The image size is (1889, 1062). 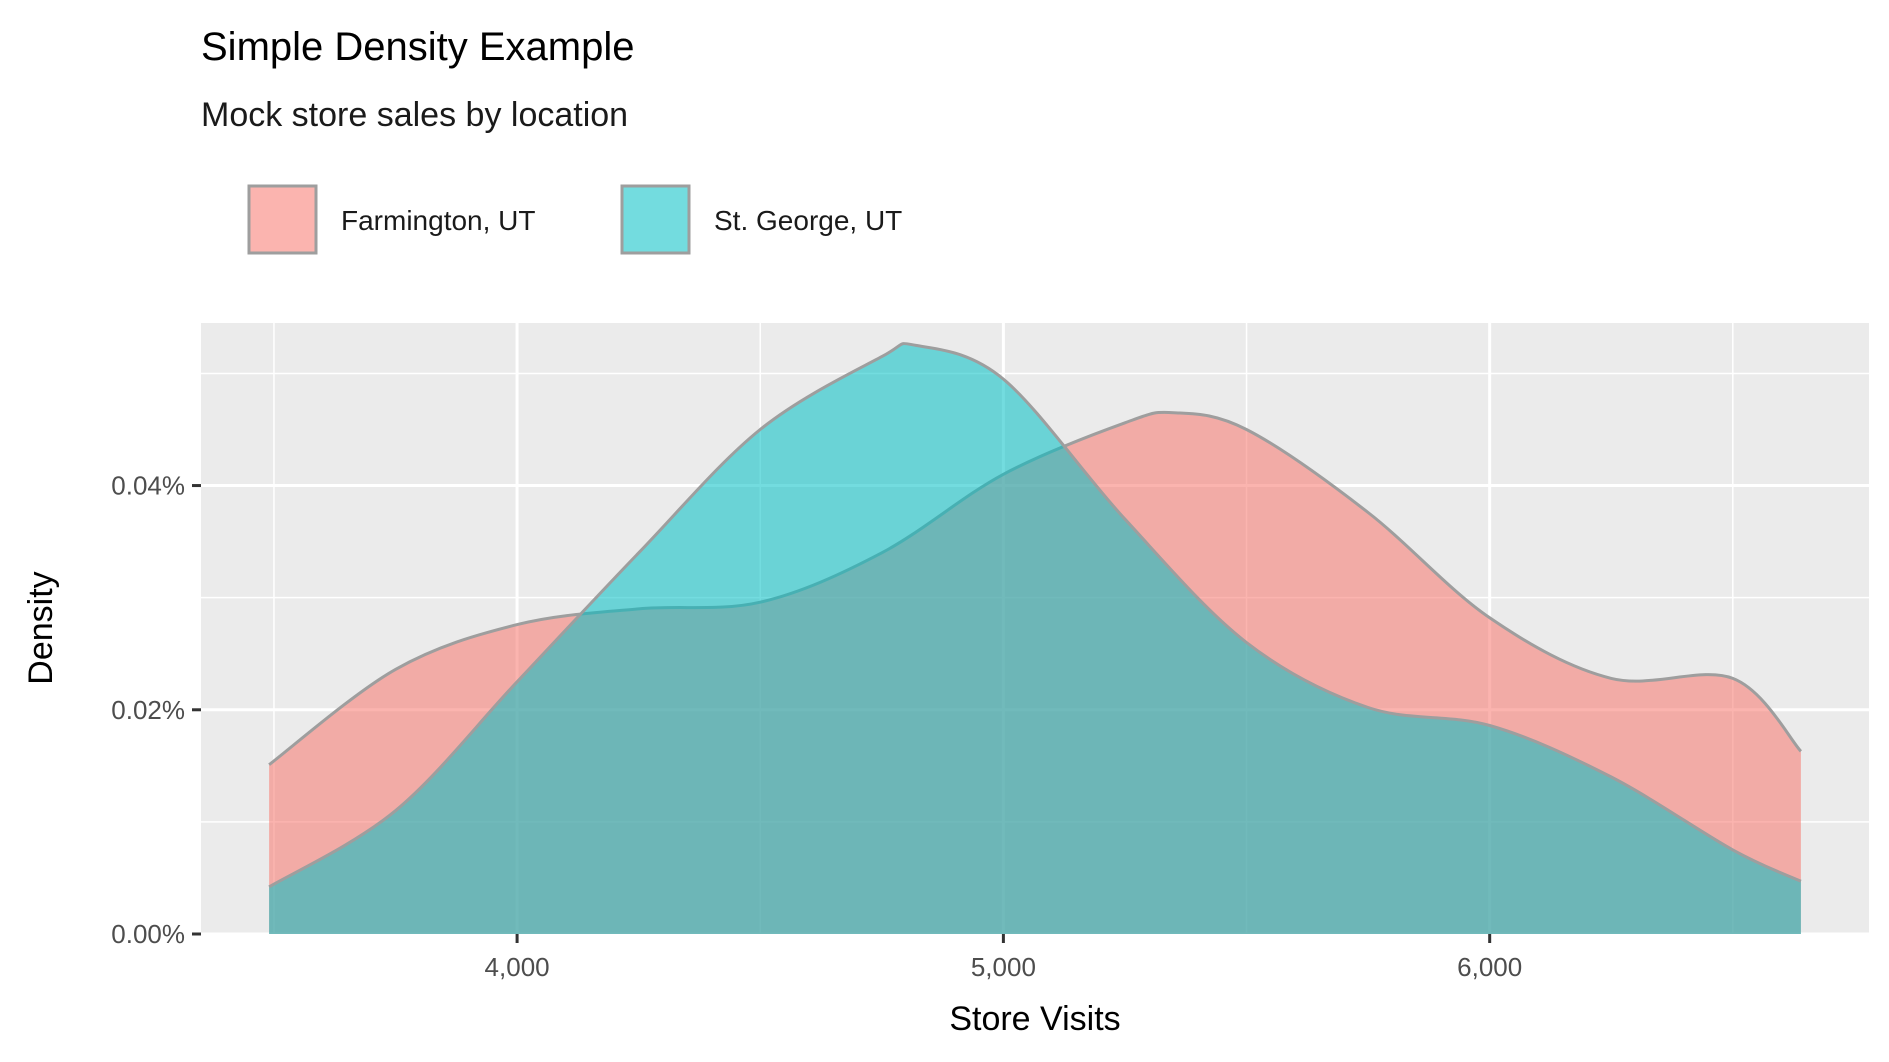 What do you see at coordinates (655, 219) in the screenshot?
I see `legend-key-st-george` at bounding box center [655, 219].